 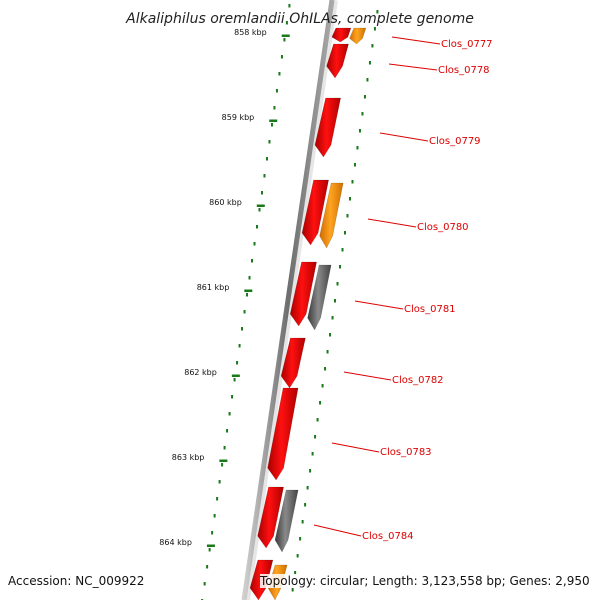 I want to click on gene-label: Clos_0783, so click(x=406, y=452).